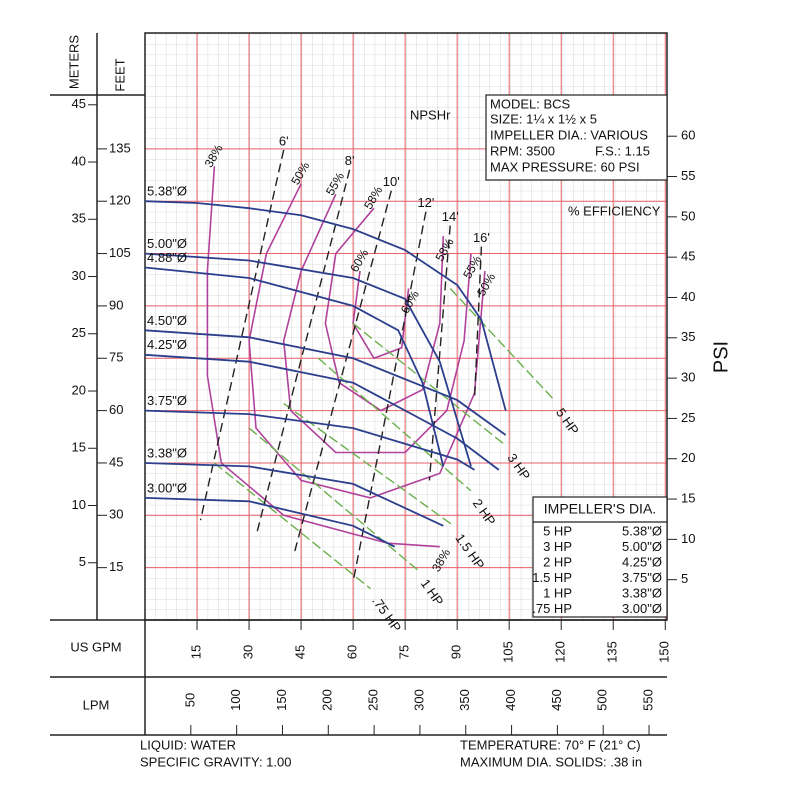  I want to click on meters-tick-label: 15, so click(79, 447).